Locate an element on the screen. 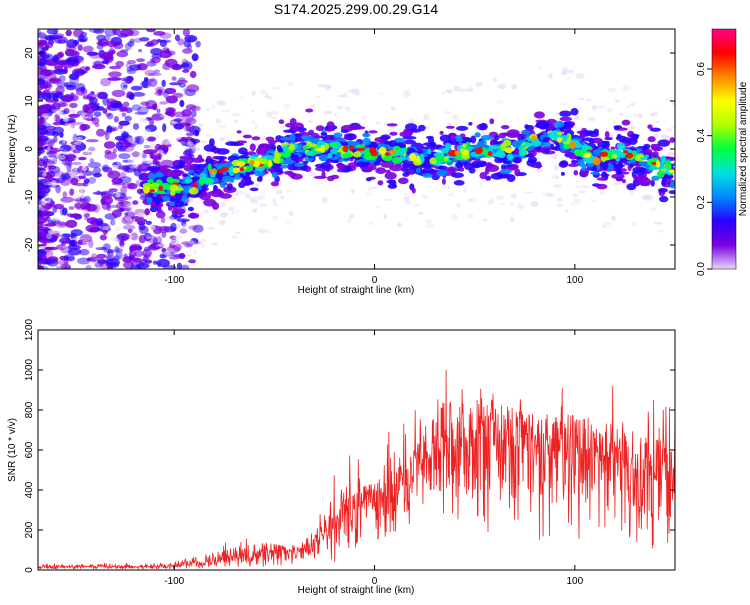  x-tick-label: -100 is located at coordinates (174, 280).